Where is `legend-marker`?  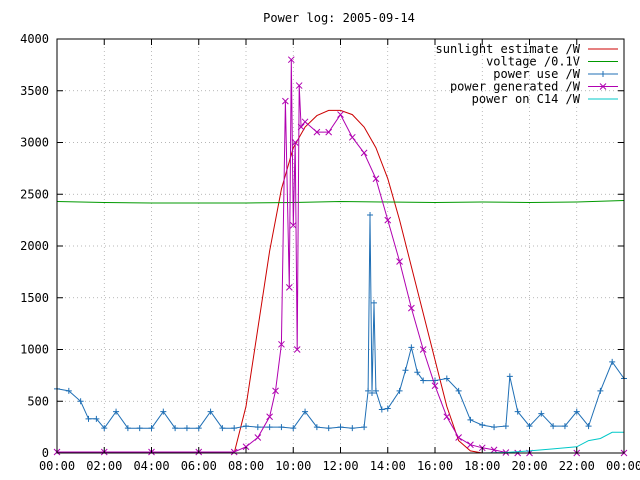
legend-marker is located at coordinates (603, 74).